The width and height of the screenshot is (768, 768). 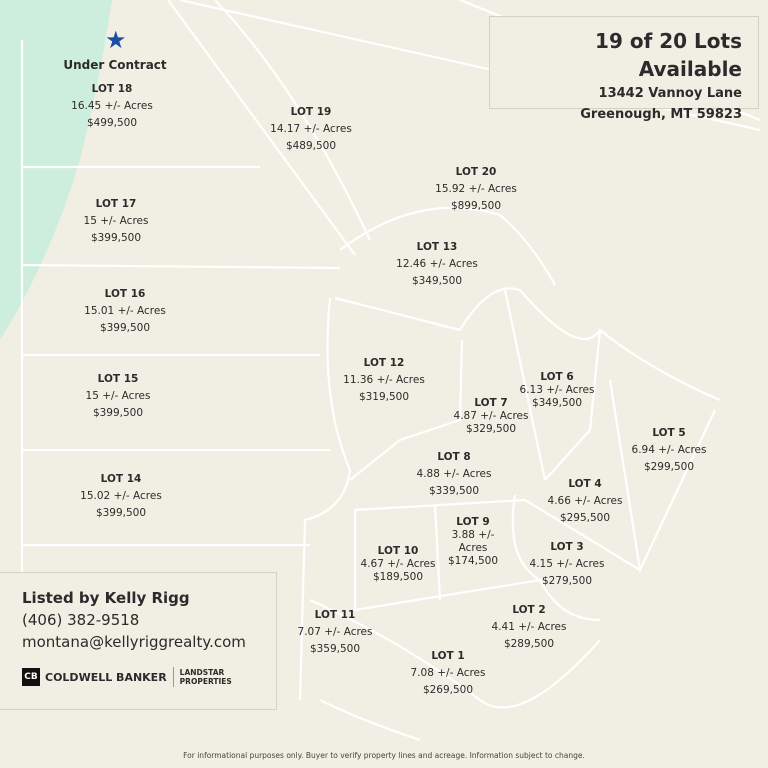 I want to click on lot-acres: 14.17 +/- Acres, so click(x=311, y=129).